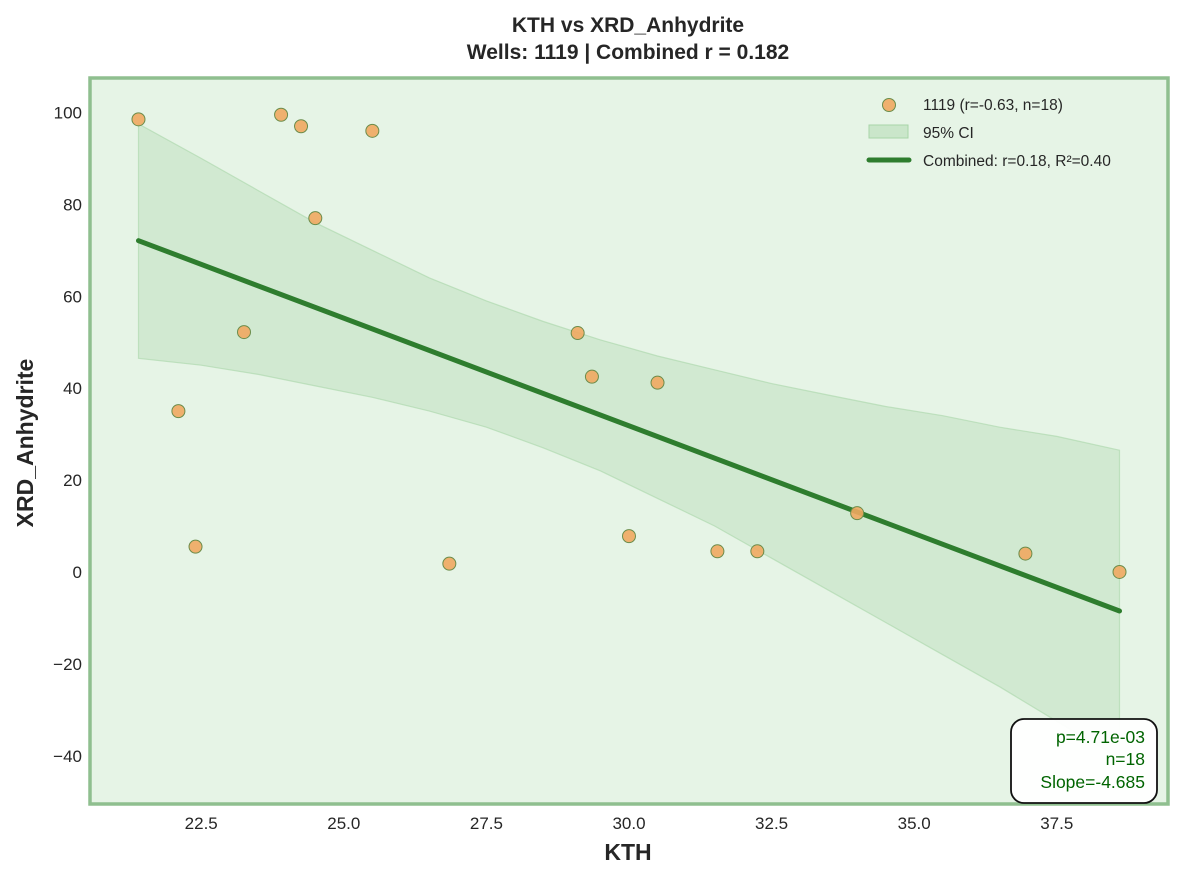  What do you see at coordinates (628, 52) in the screenshot?
I see `chart-subtitle: Wells: 1119 | Combined r = 0.182` at bounding box center [628, 52].